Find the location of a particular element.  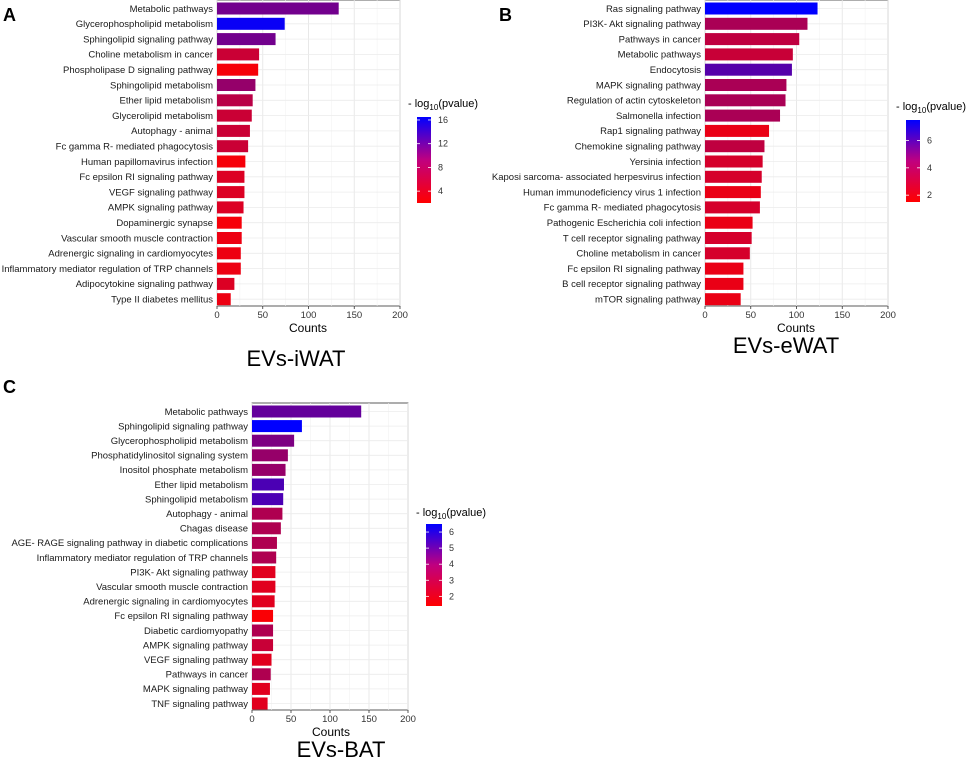

category-label: Vascular smooth muscle contraction is located at coordinates (172, 587).